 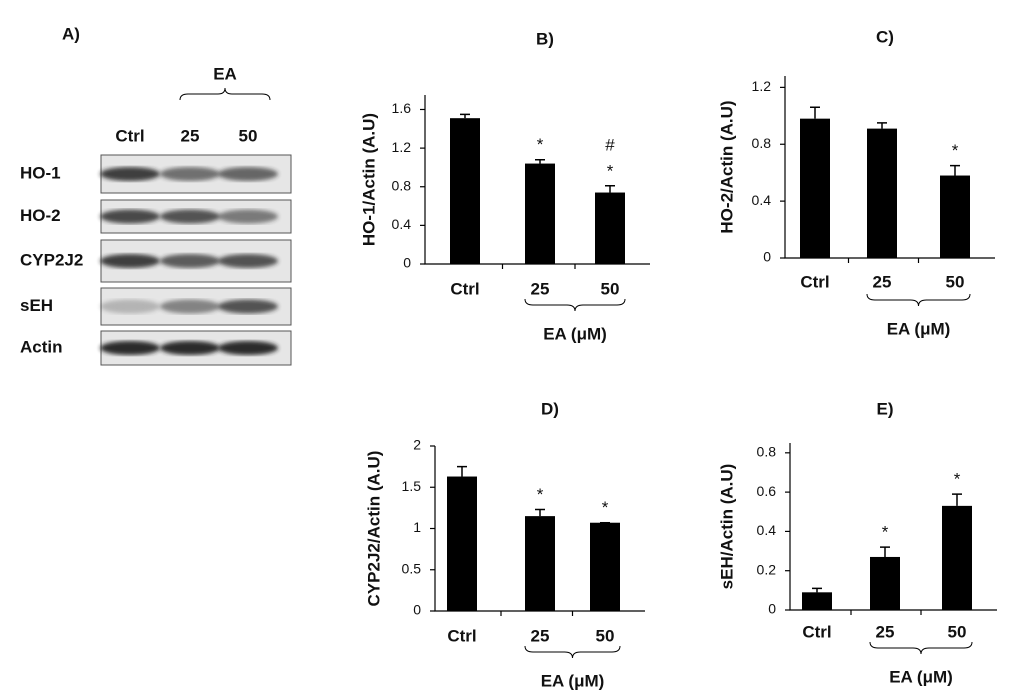 I want to click on y-tick-label: 0.6, so click(x=767, y=491).